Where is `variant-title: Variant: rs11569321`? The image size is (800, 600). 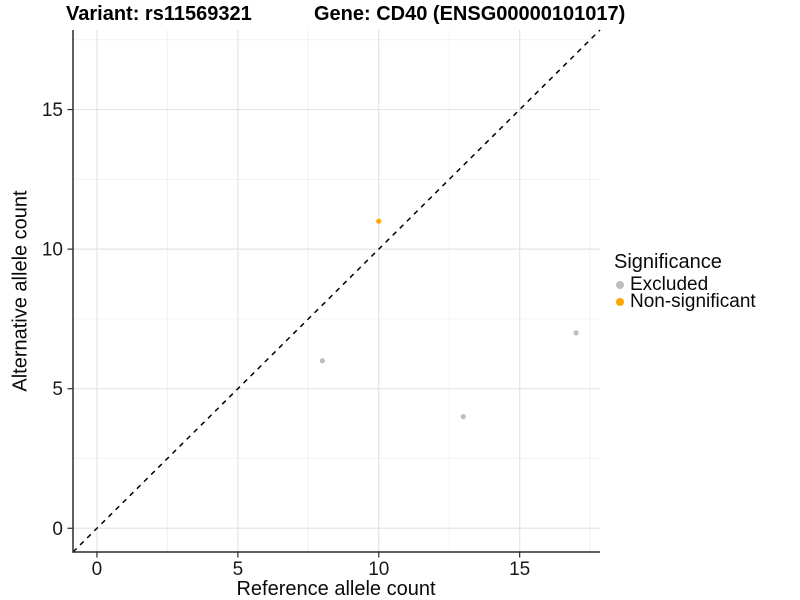
variant-title: Variant: rs11569321 is located at coordinates (159, 14).